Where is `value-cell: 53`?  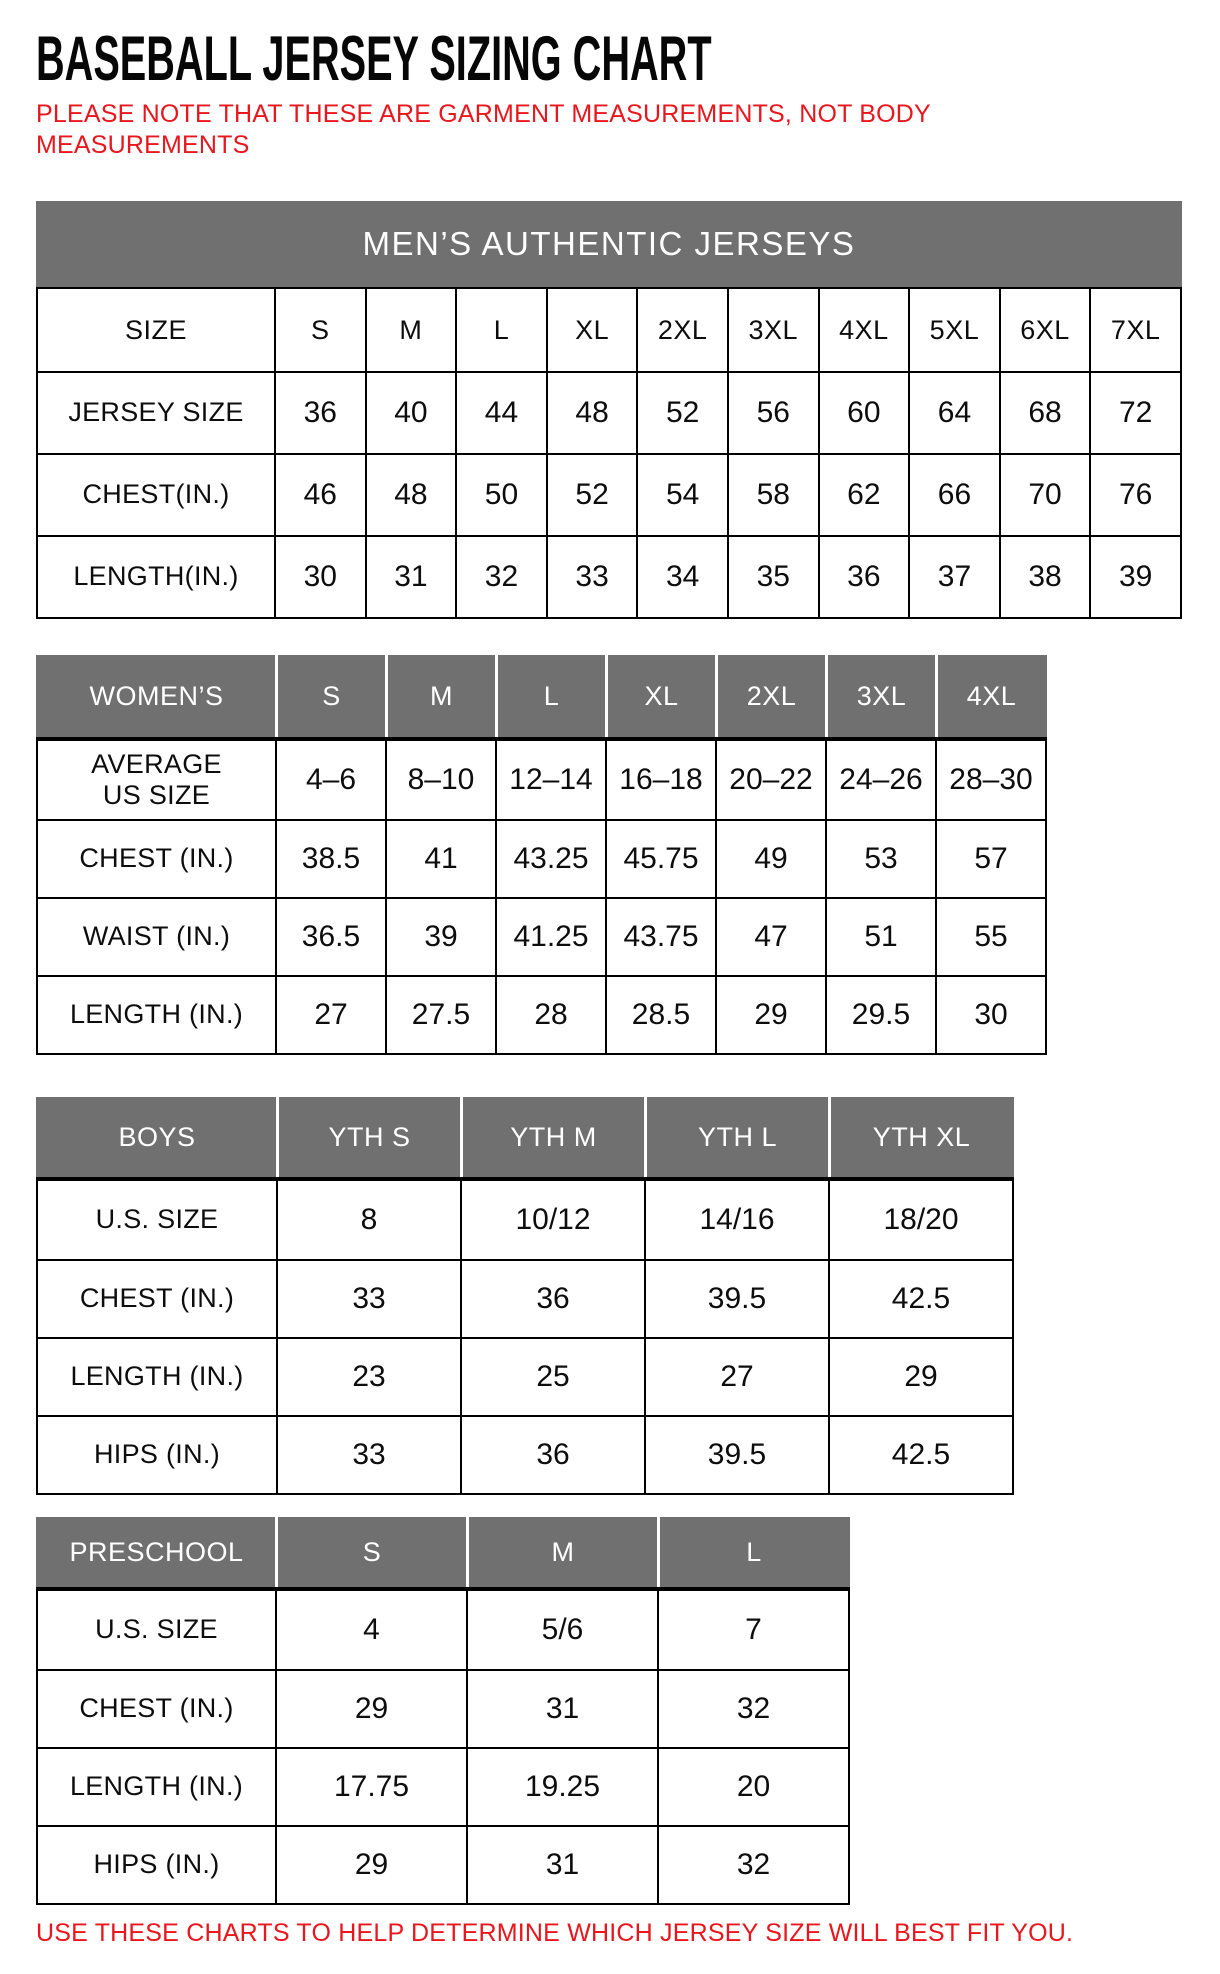 value-cell: 53 is located at coordinates (880, 859).